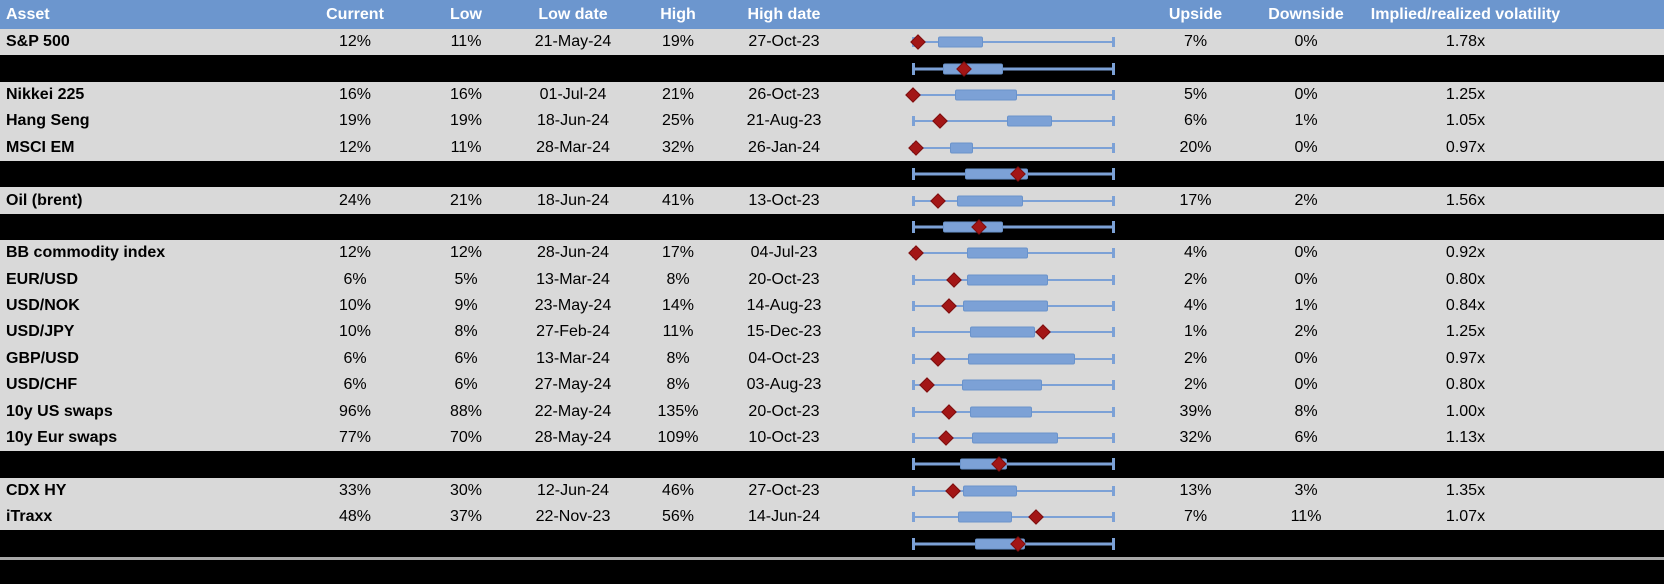 The image size is (1673, 584). Describe the element at coordinates (678, 121) in the screenshot. I see `cell-high: 25%` at that location.